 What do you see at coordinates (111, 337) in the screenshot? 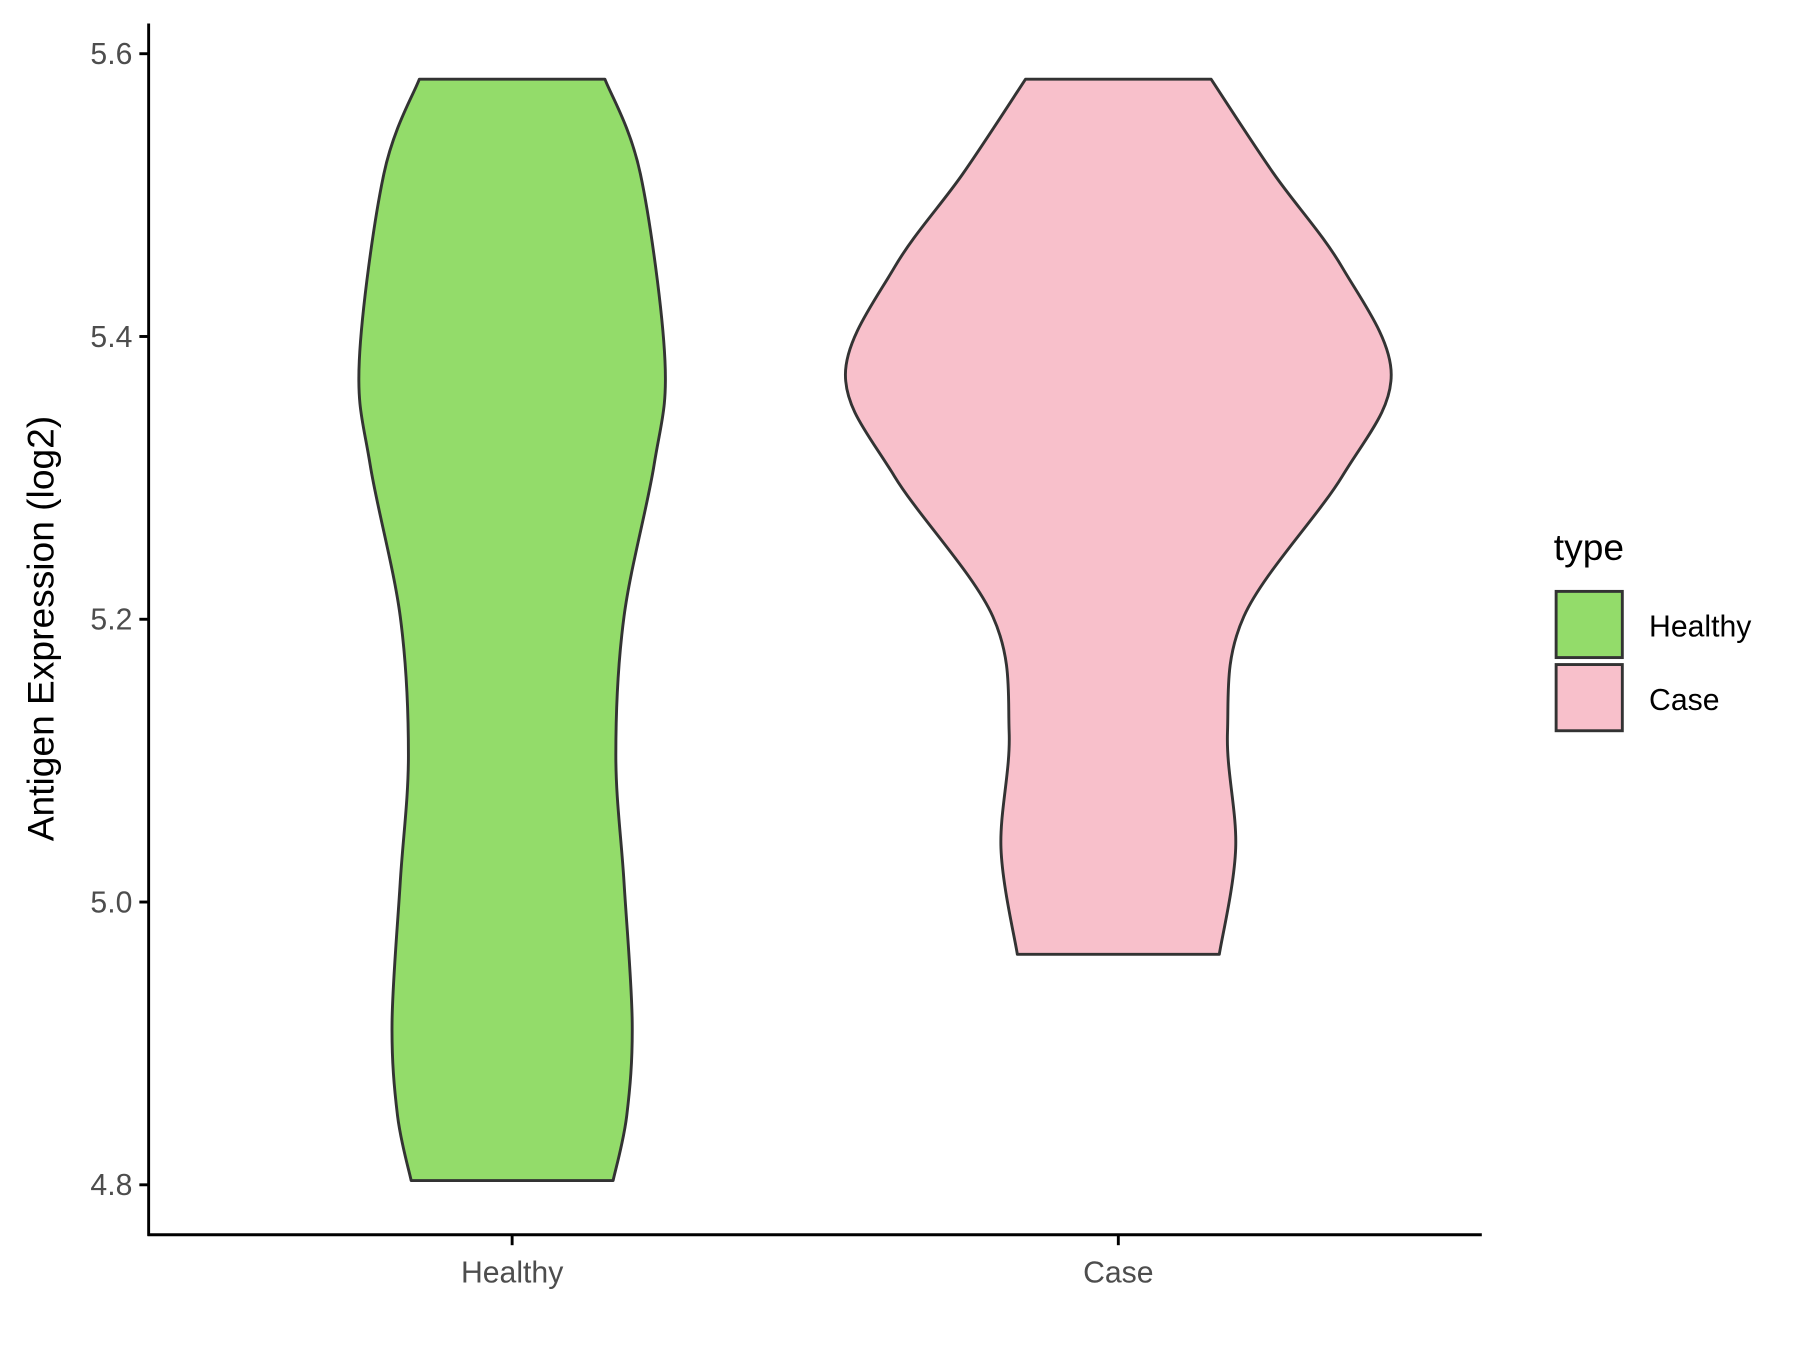
I see `y-tick-label: 5.4` at bounding box center [111, 337].